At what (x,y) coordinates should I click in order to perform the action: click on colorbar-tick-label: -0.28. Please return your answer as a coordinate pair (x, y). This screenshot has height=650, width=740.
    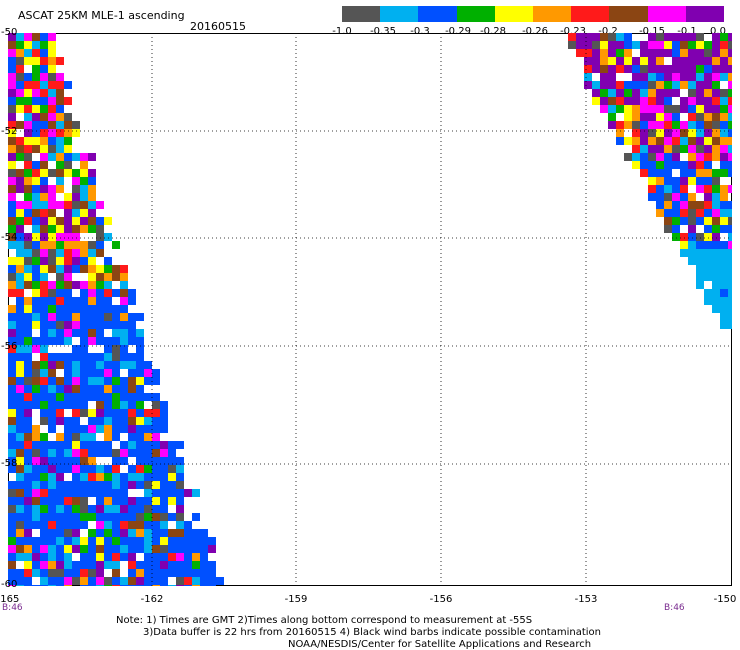
    Looking at the image, I should click on (493, 31).